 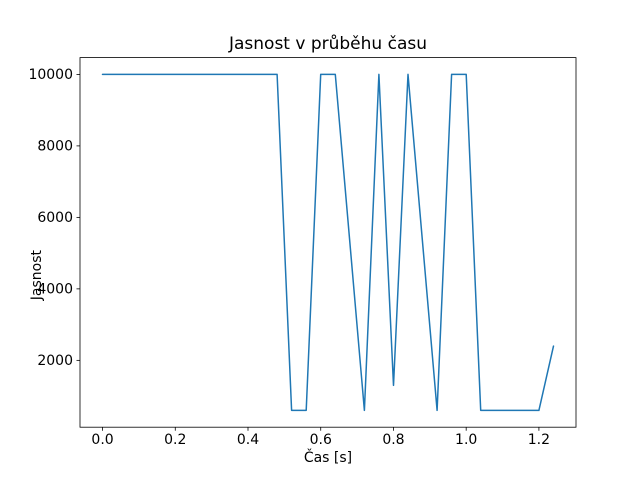 What do you see at coordinates (327, 44) in the screenshot?
I see `chart-title: Jasnost v průběhu času` at bounding box center [327, 44].